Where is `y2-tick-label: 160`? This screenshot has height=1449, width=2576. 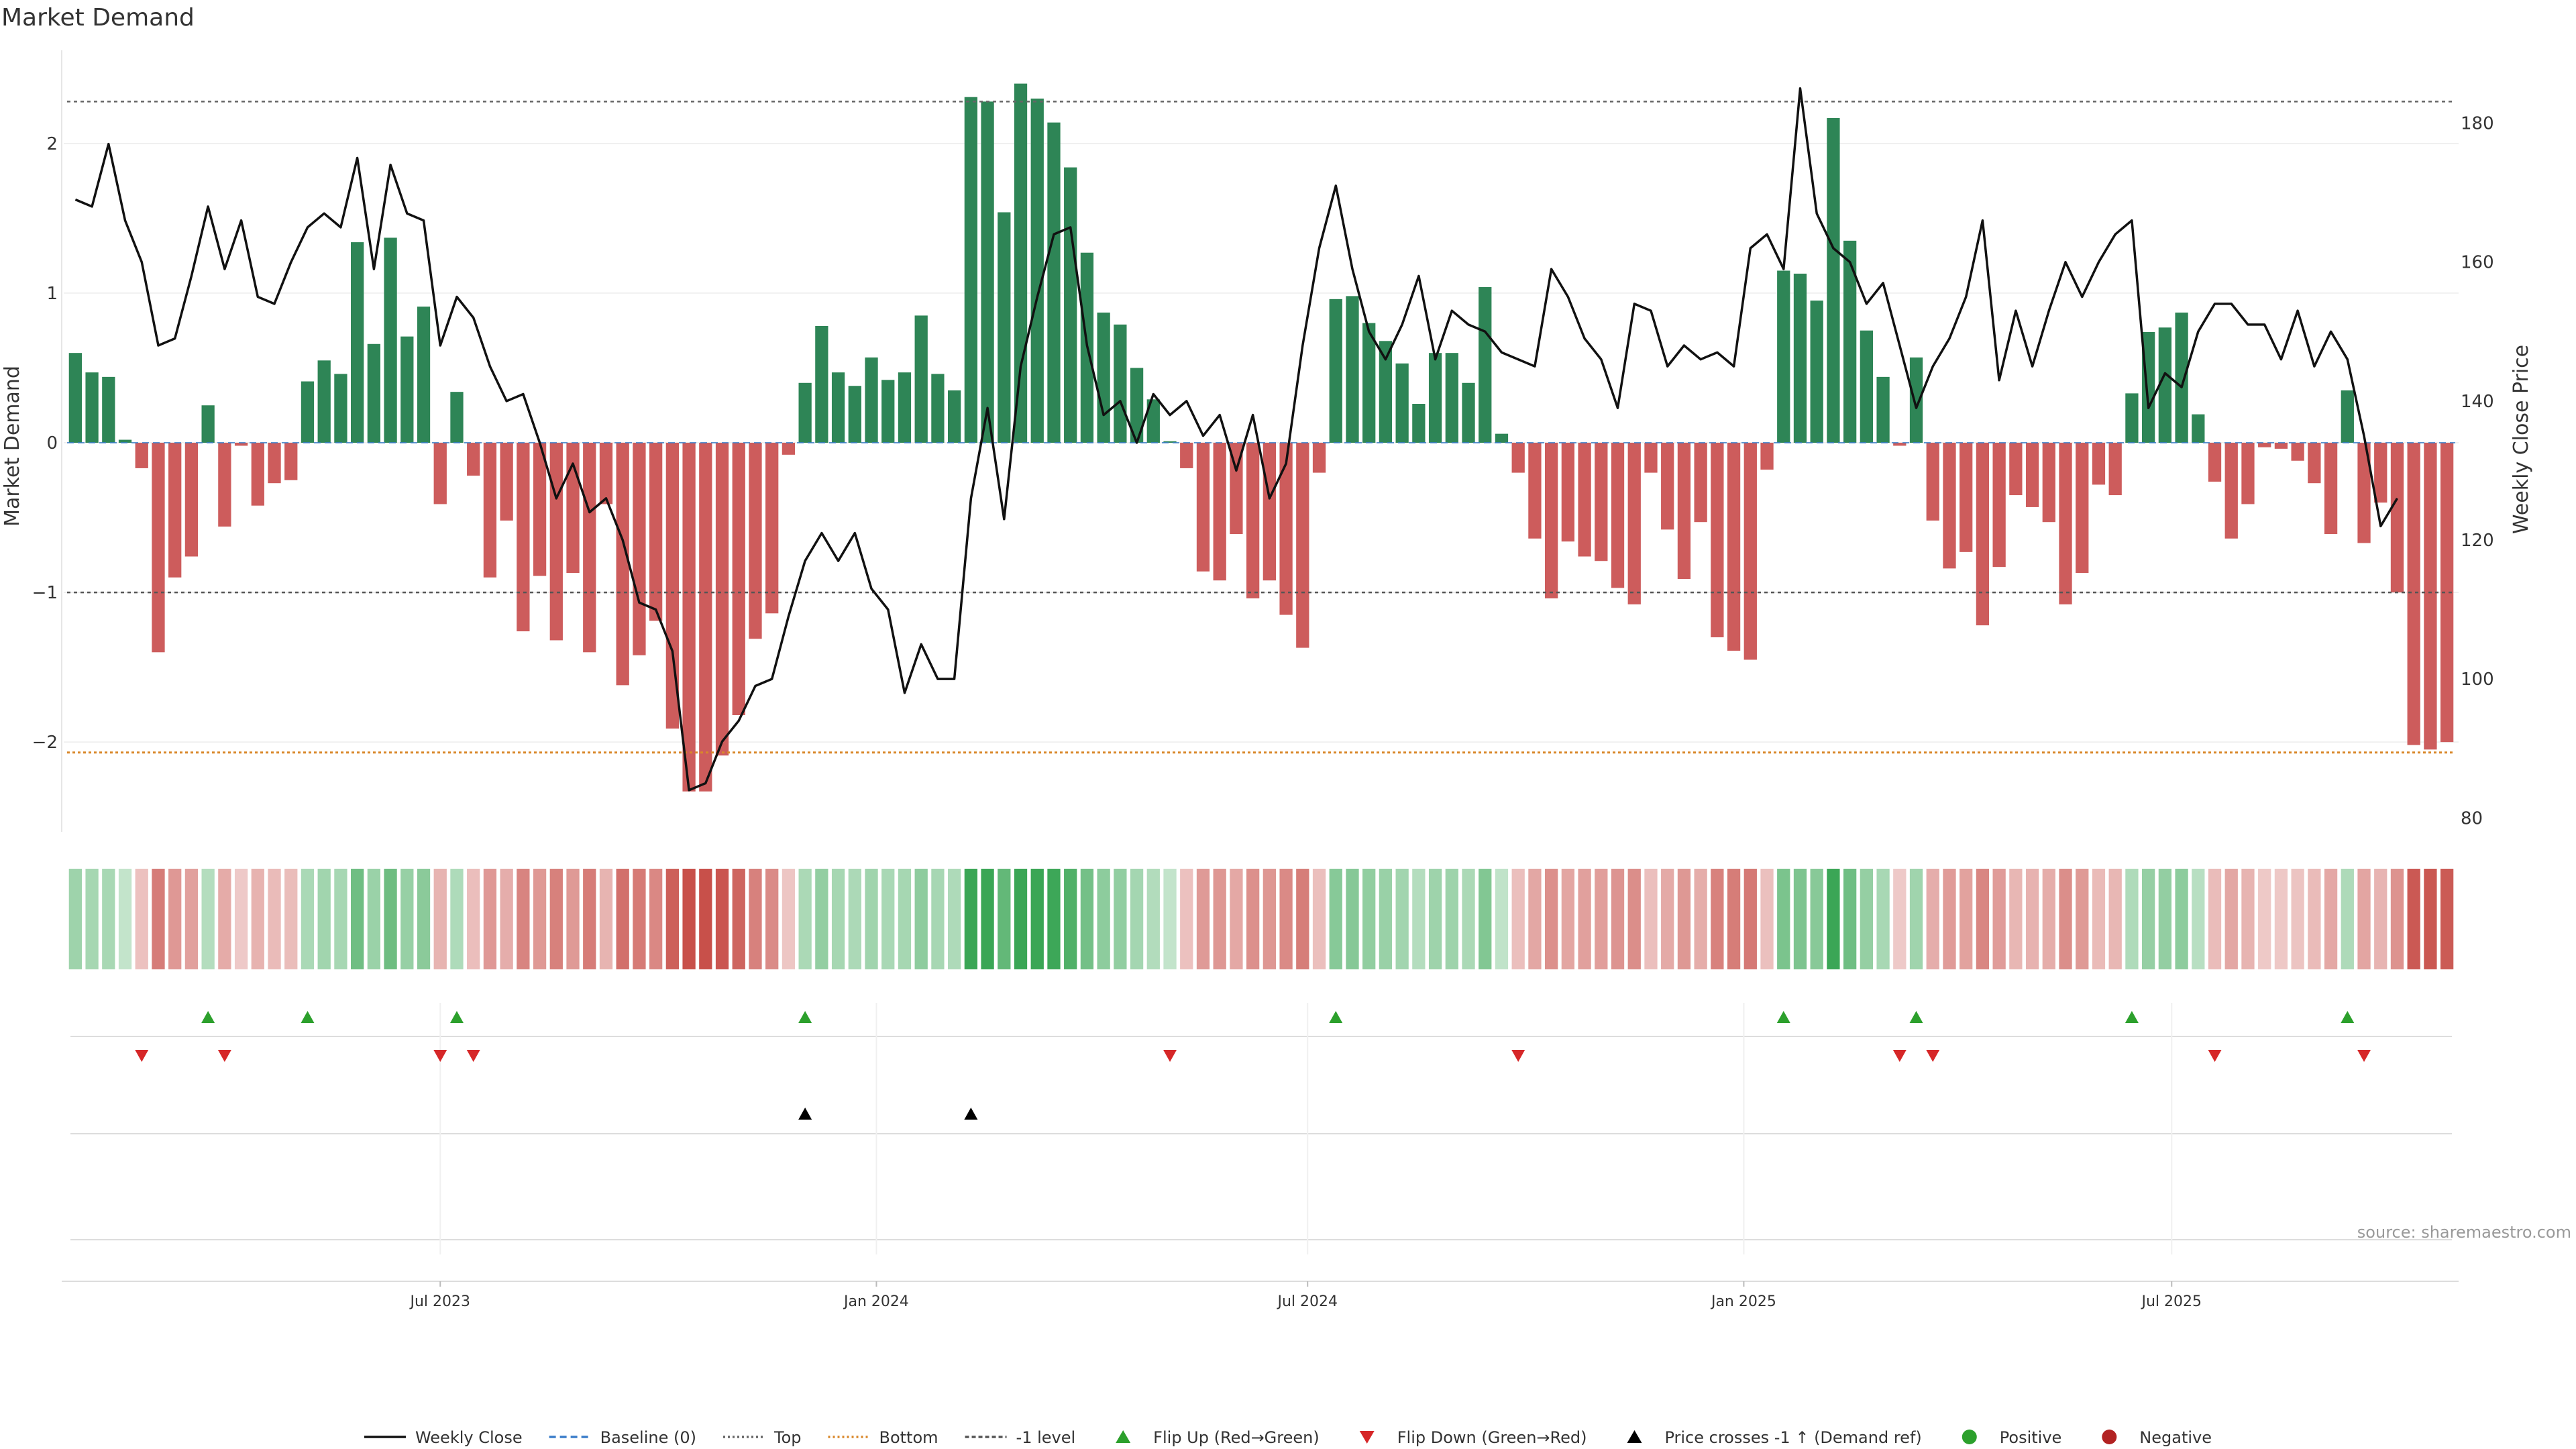
y2-tick-label: 160 is located at coordinates (2477, 263).